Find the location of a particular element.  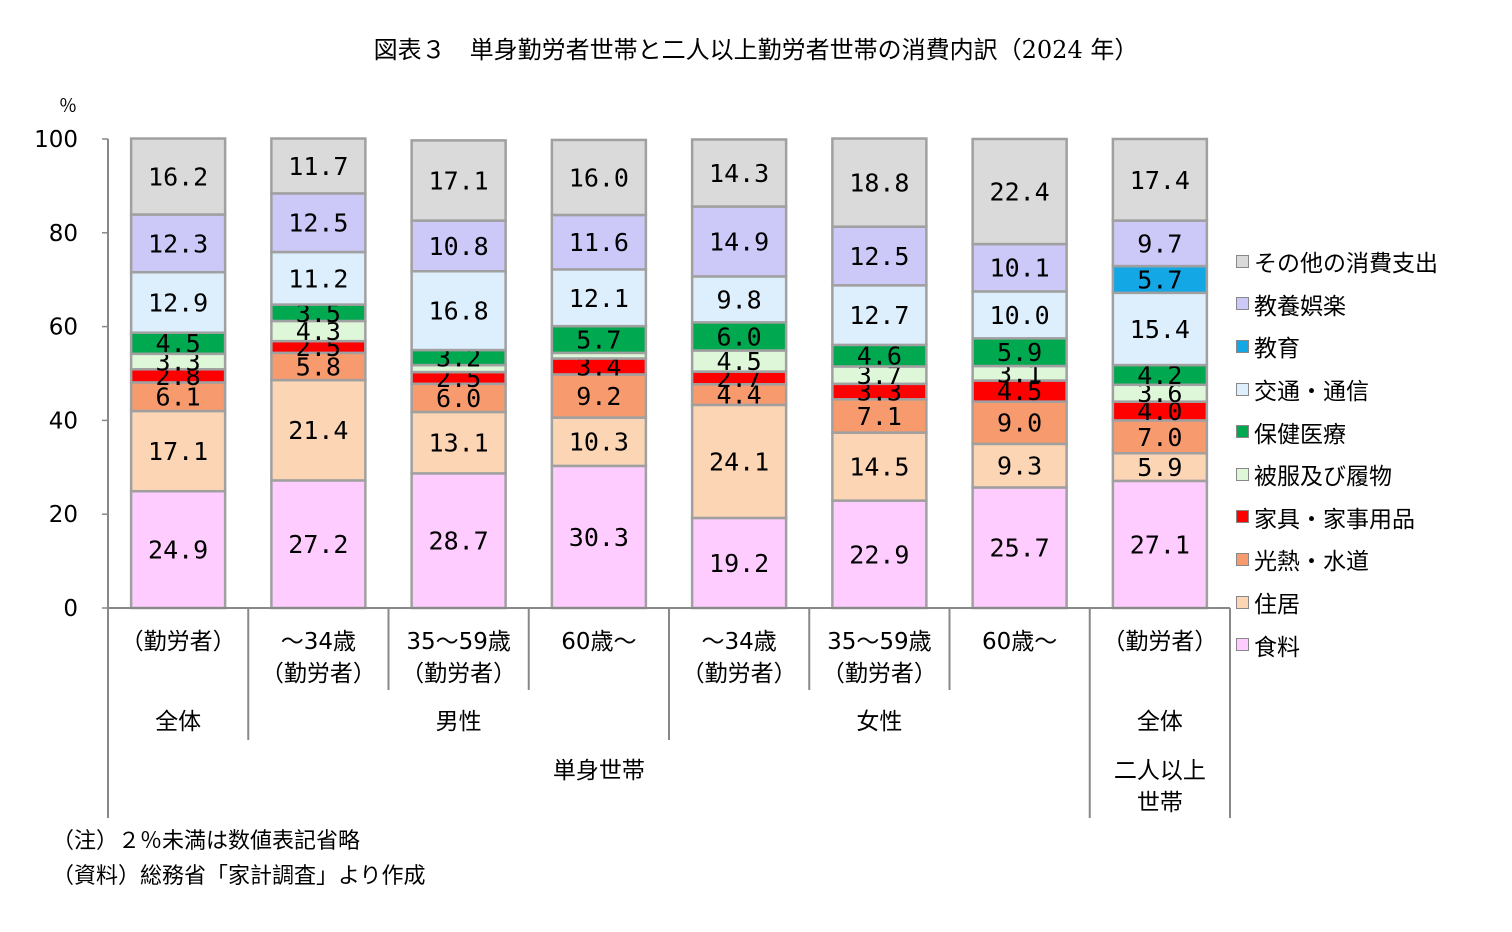

data-label: 12.1 is located at coordinates (599, 298).